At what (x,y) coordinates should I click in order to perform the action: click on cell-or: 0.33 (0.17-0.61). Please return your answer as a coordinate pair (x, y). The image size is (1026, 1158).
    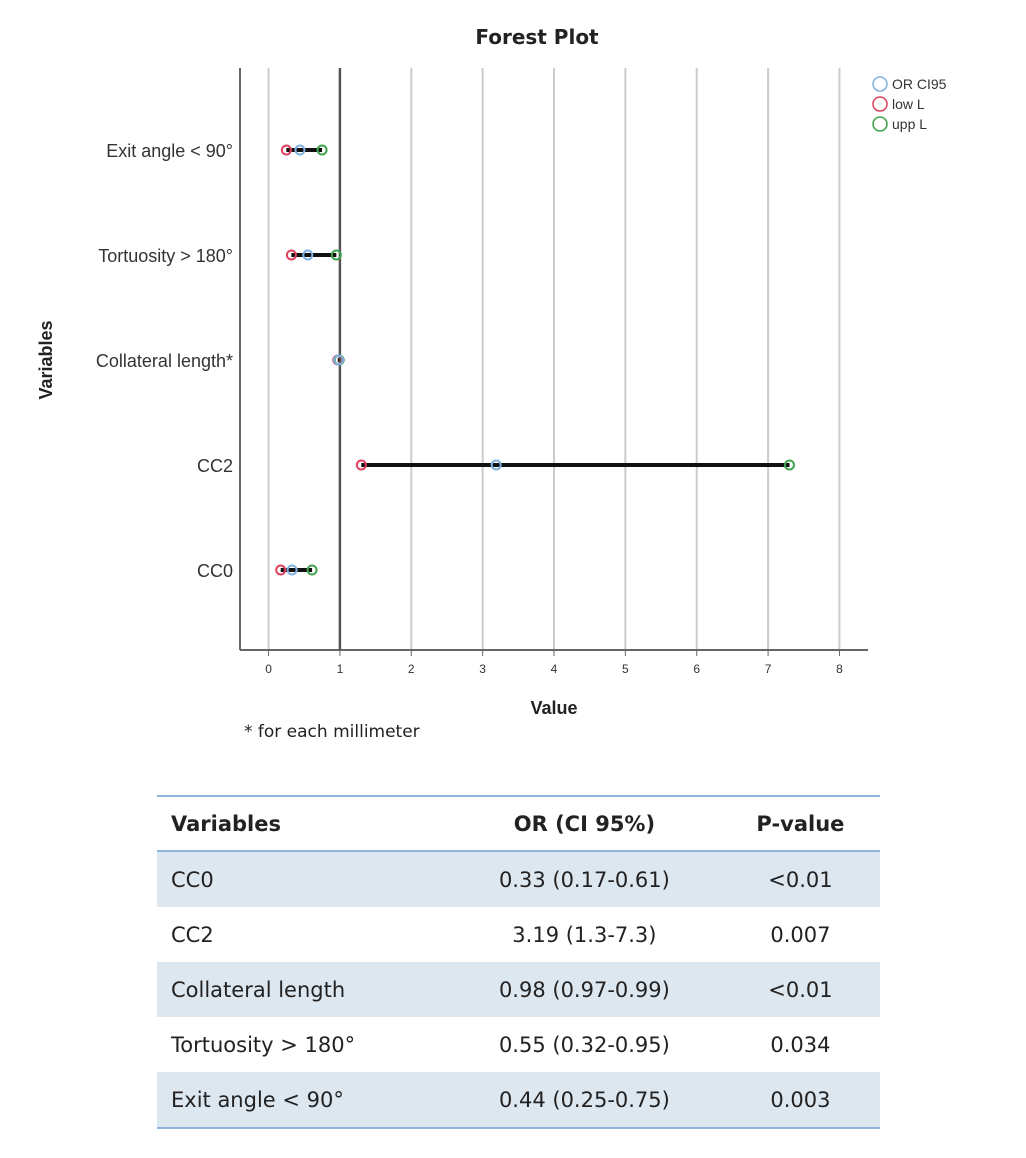
    Looking at the image, I should click on (584, 879).